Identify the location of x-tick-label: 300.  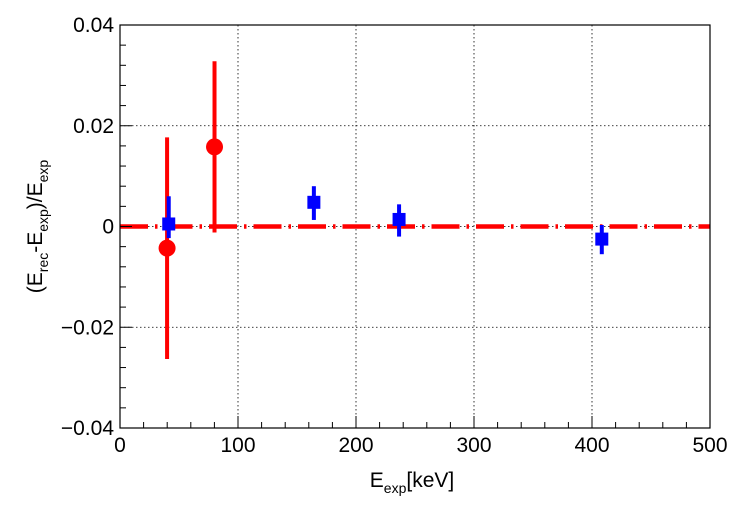
(473, 445).